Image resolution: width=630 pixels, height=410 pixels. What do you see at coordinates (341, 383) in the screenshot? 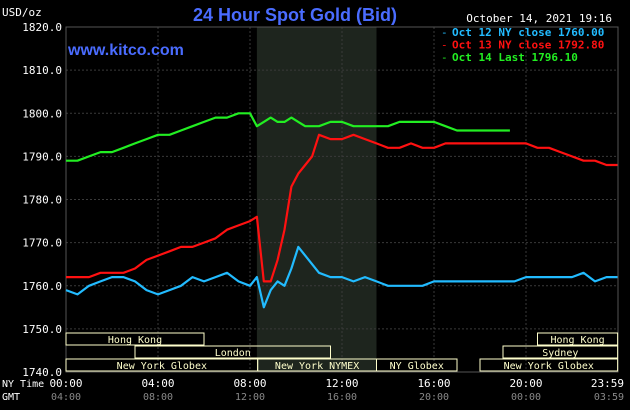
I see `x-tick-ny: 12:00` at bounding box center [341, 383].